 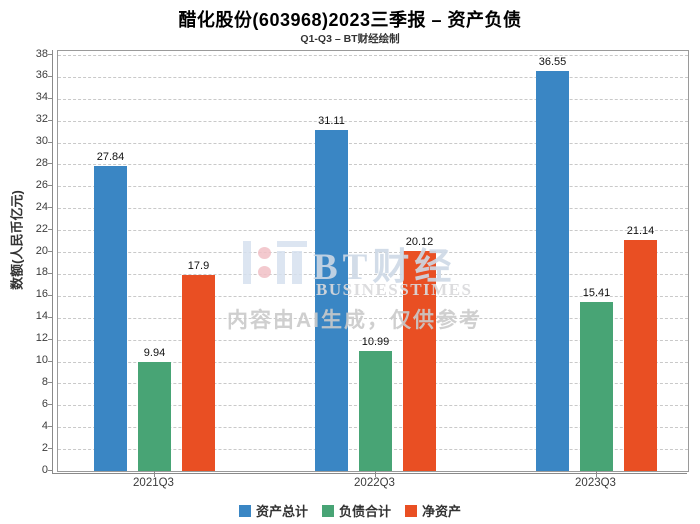 I want to click on chart-title: 醋化股份(603968)2023三季报 – 资产负债, so click(x=350, y=20).